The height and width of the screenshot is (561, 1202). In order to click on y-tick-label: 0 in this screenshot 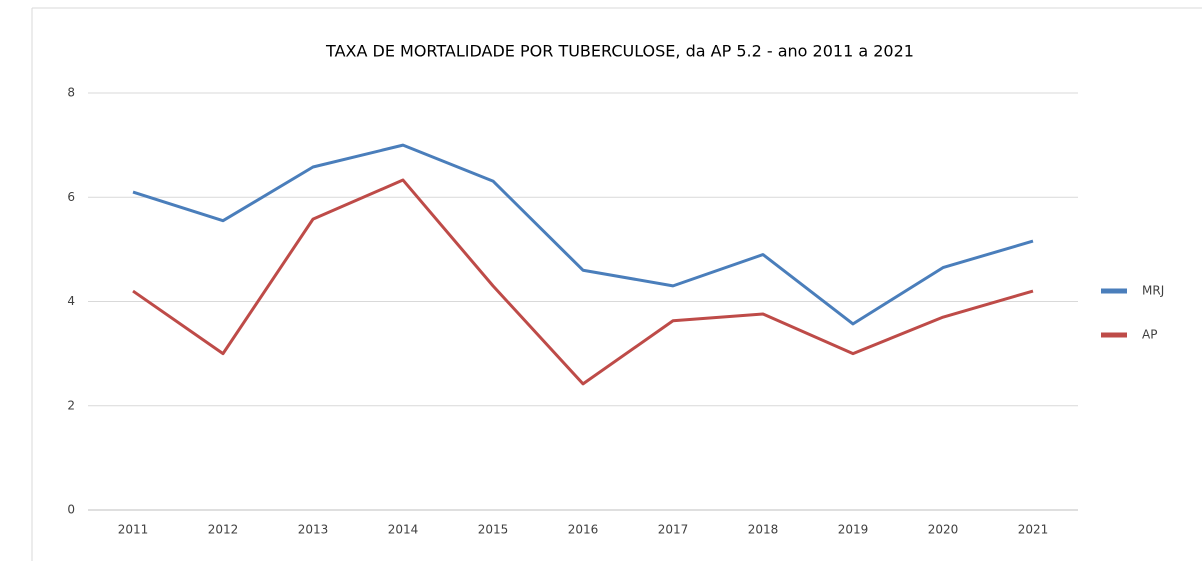, I will do `click(71, 510)`.